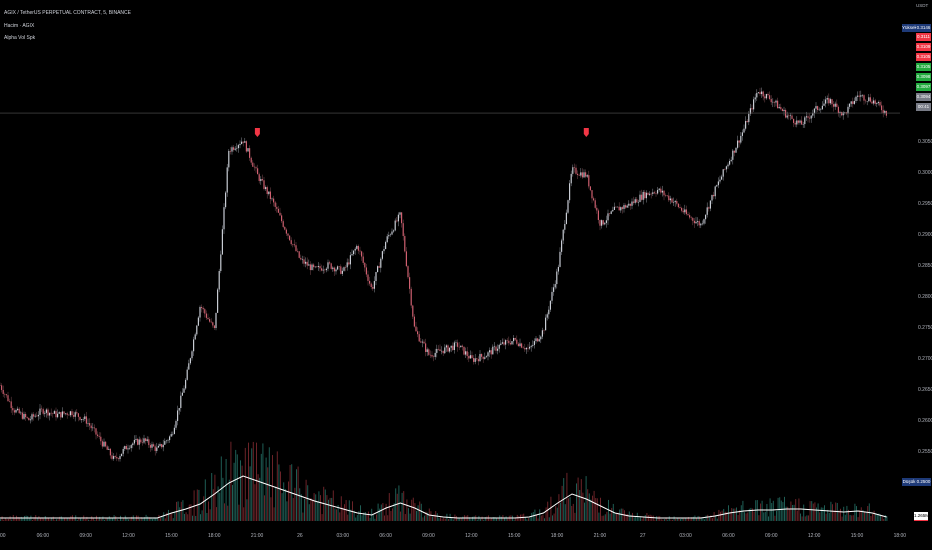 The image size is (932, 550). What do you see at coordinates (20, 38) in the screenshot?
I see `alpha-indicator-label: Alpha Vol Spk` at bounding box center [20, 38].